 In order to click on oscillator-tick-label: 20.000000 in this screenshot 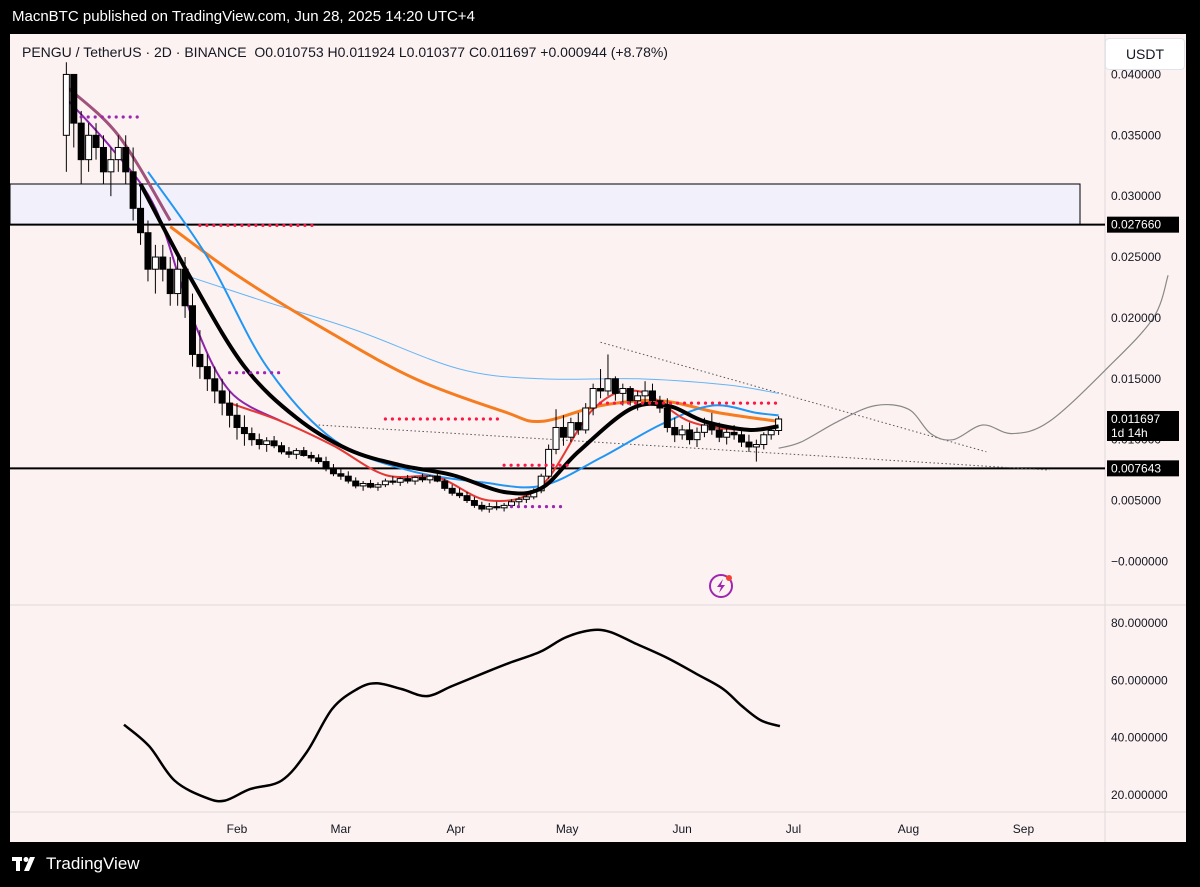, I will do `click(1139, 795)`.